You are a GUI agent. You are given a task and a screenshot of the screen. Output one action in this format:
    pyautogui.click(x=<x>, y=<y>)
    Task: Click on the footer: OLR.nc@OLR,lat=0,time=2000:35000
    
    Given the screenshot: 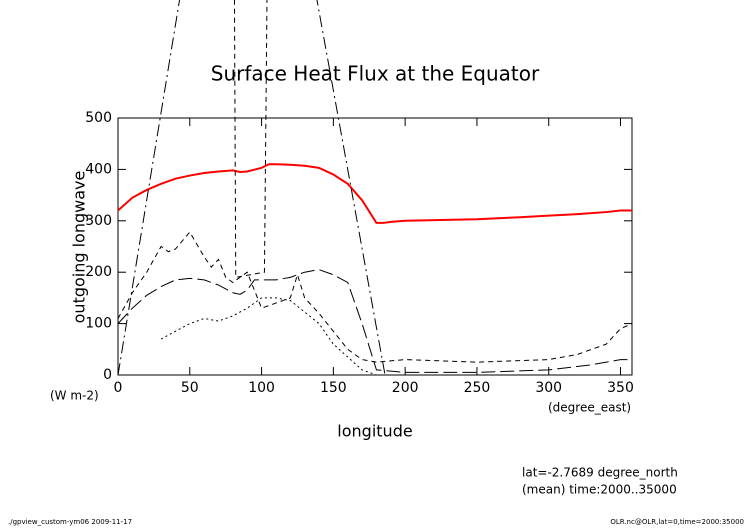 What is the action you would take?
    pyautogui.click(x=677, y=522)
    